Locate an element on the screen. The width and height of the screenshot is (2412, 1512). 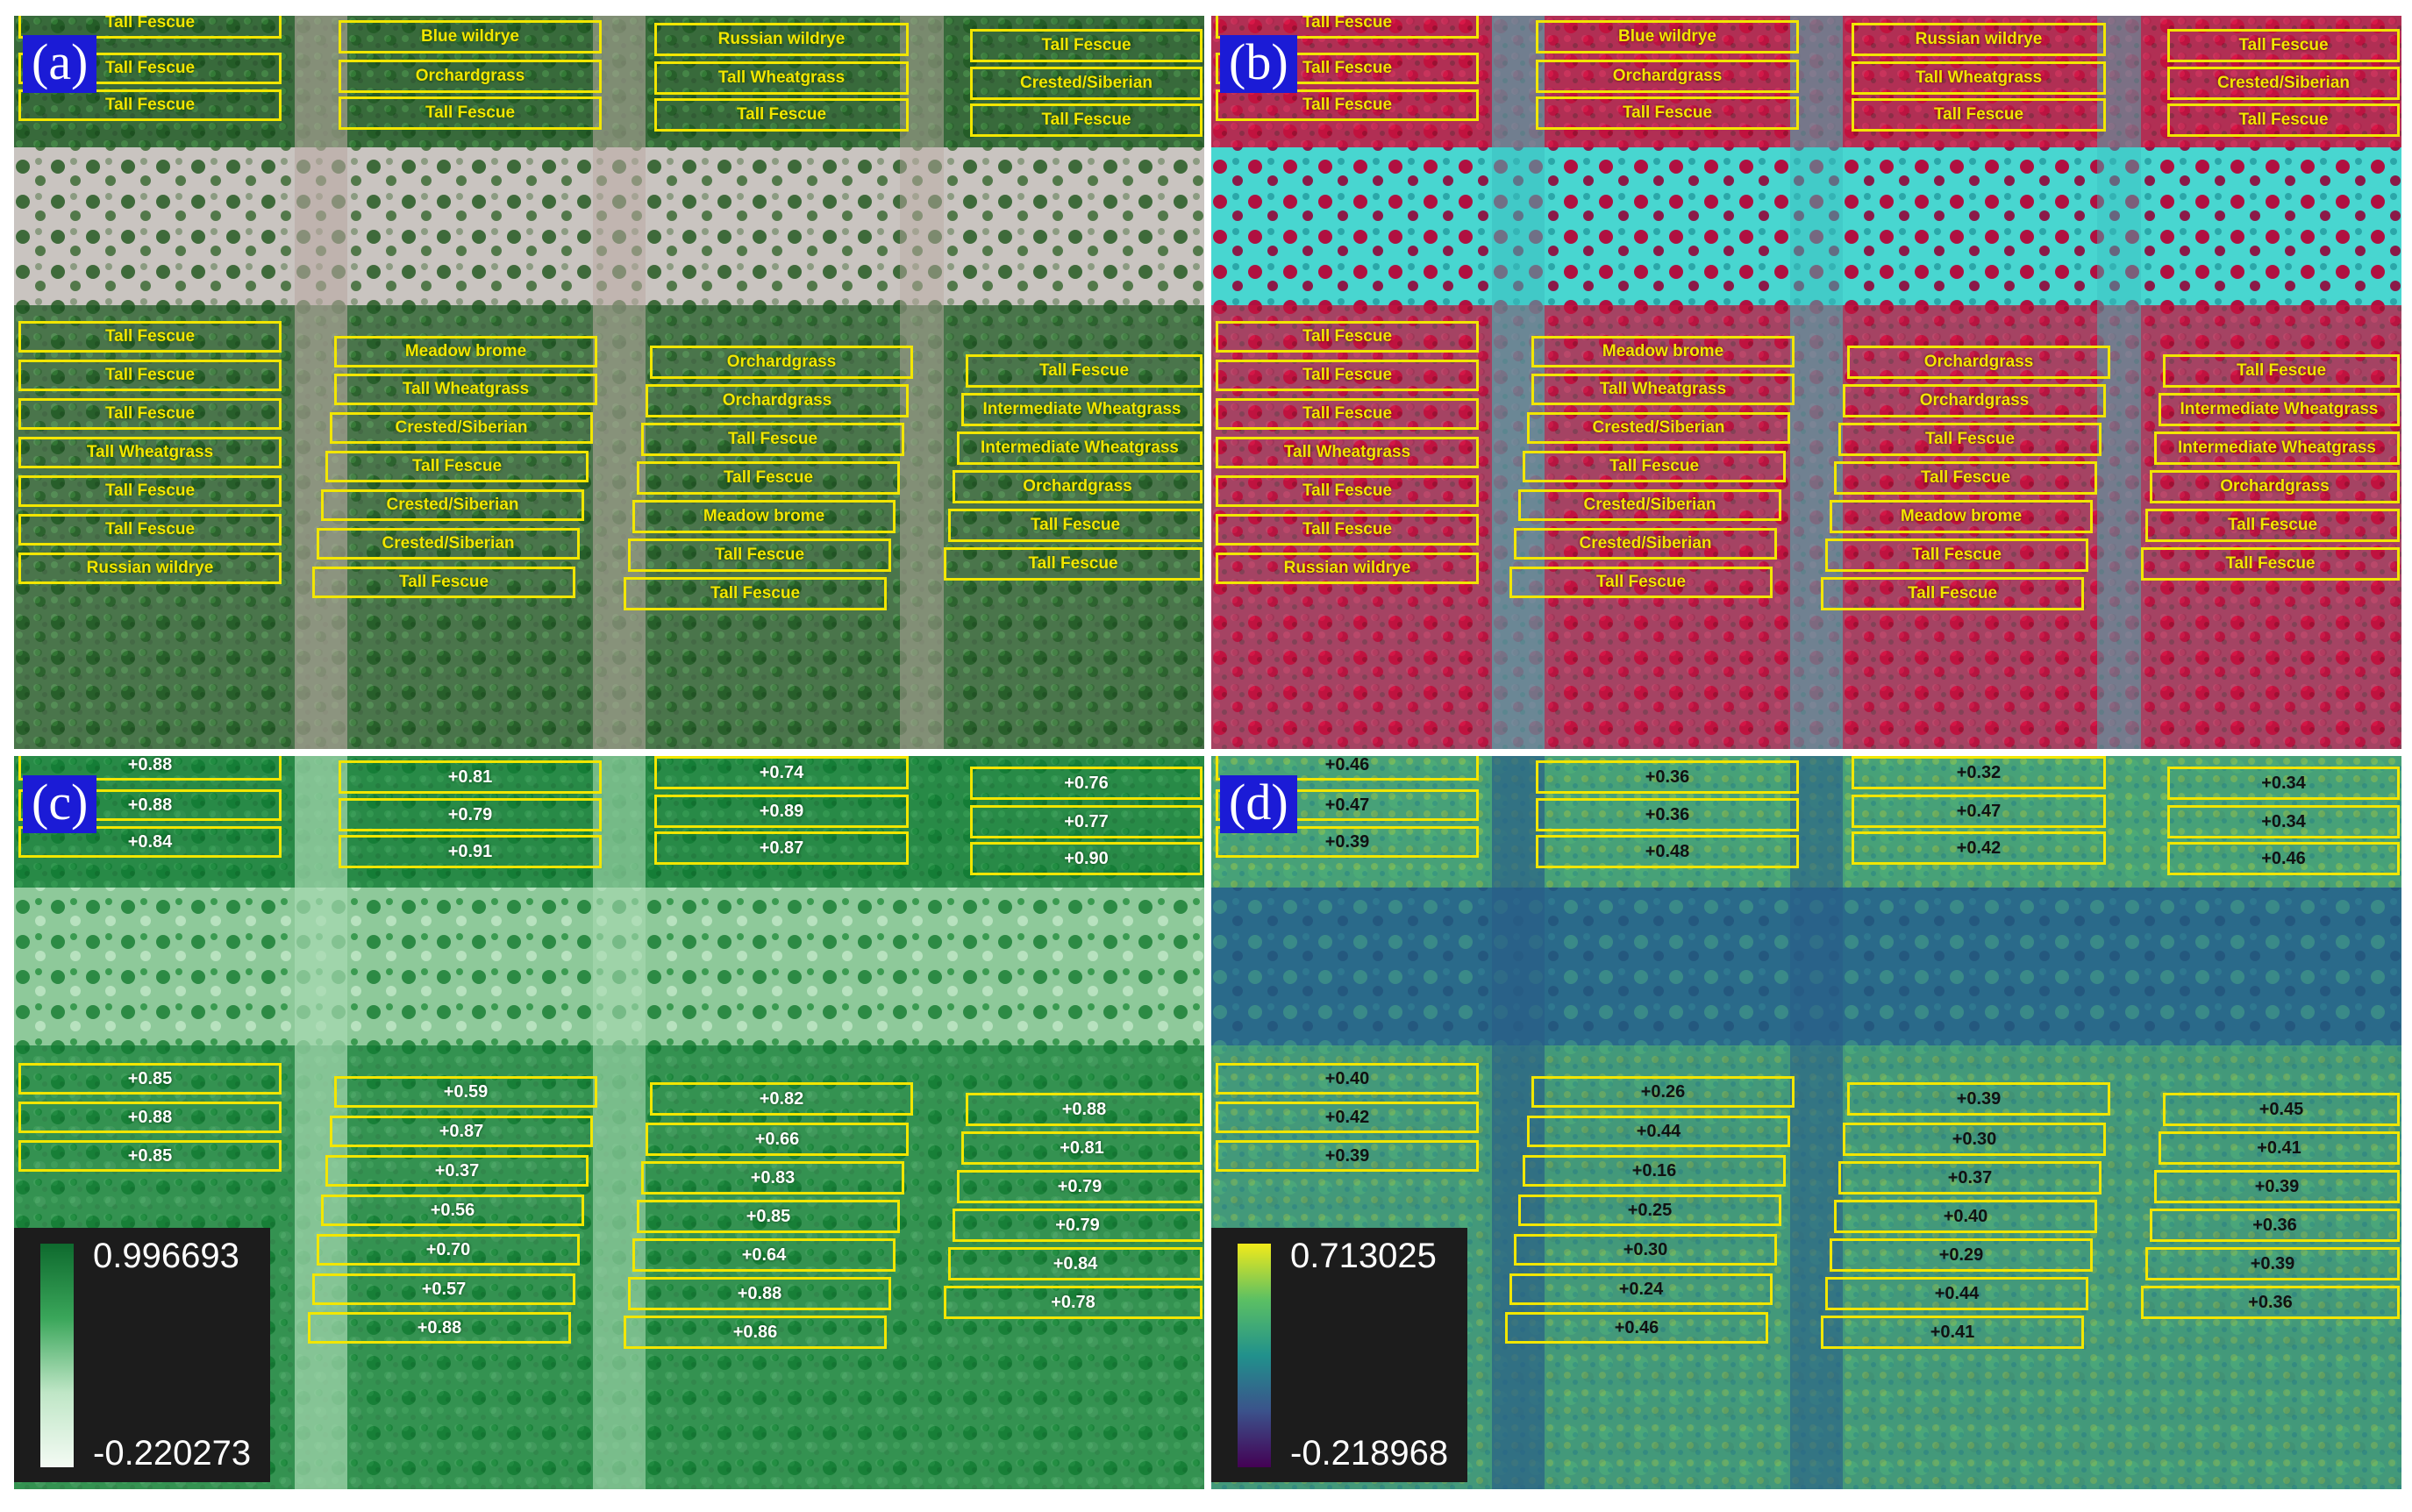
plot-ndvi-value: +0.59 is located at coordinates (466, 1092).